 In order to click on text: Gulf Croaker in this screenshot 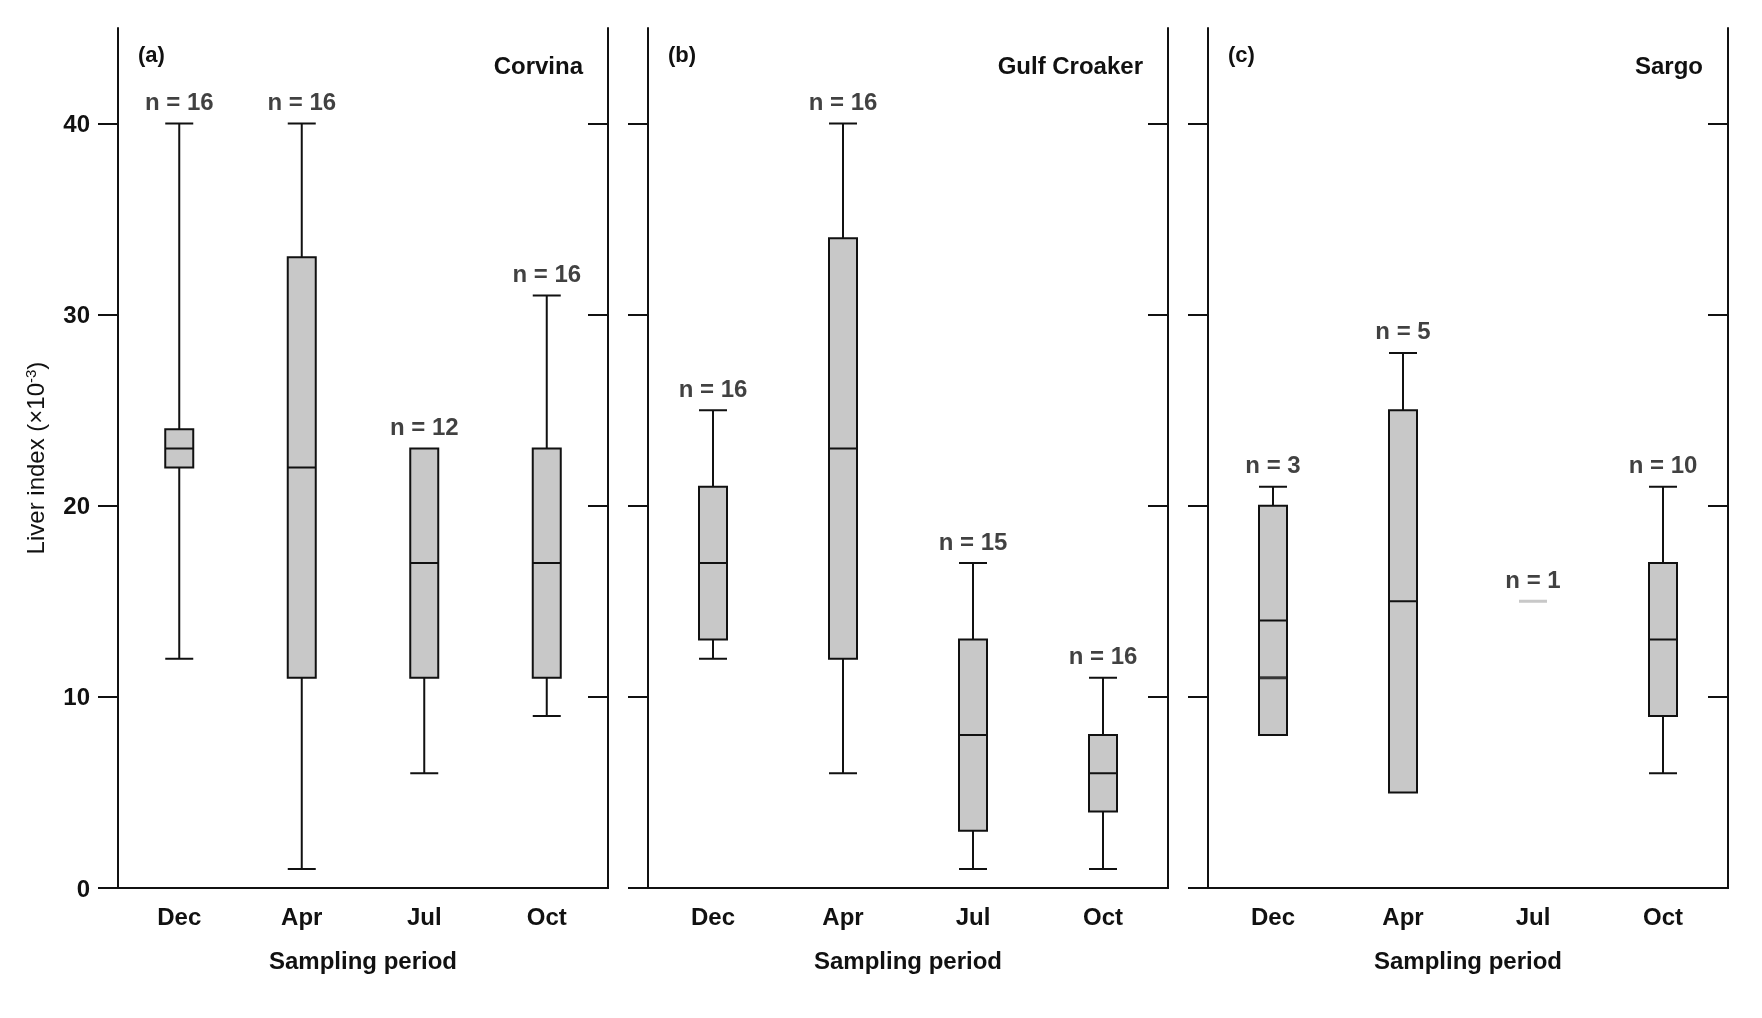, I will do `click(1070, 65)`.